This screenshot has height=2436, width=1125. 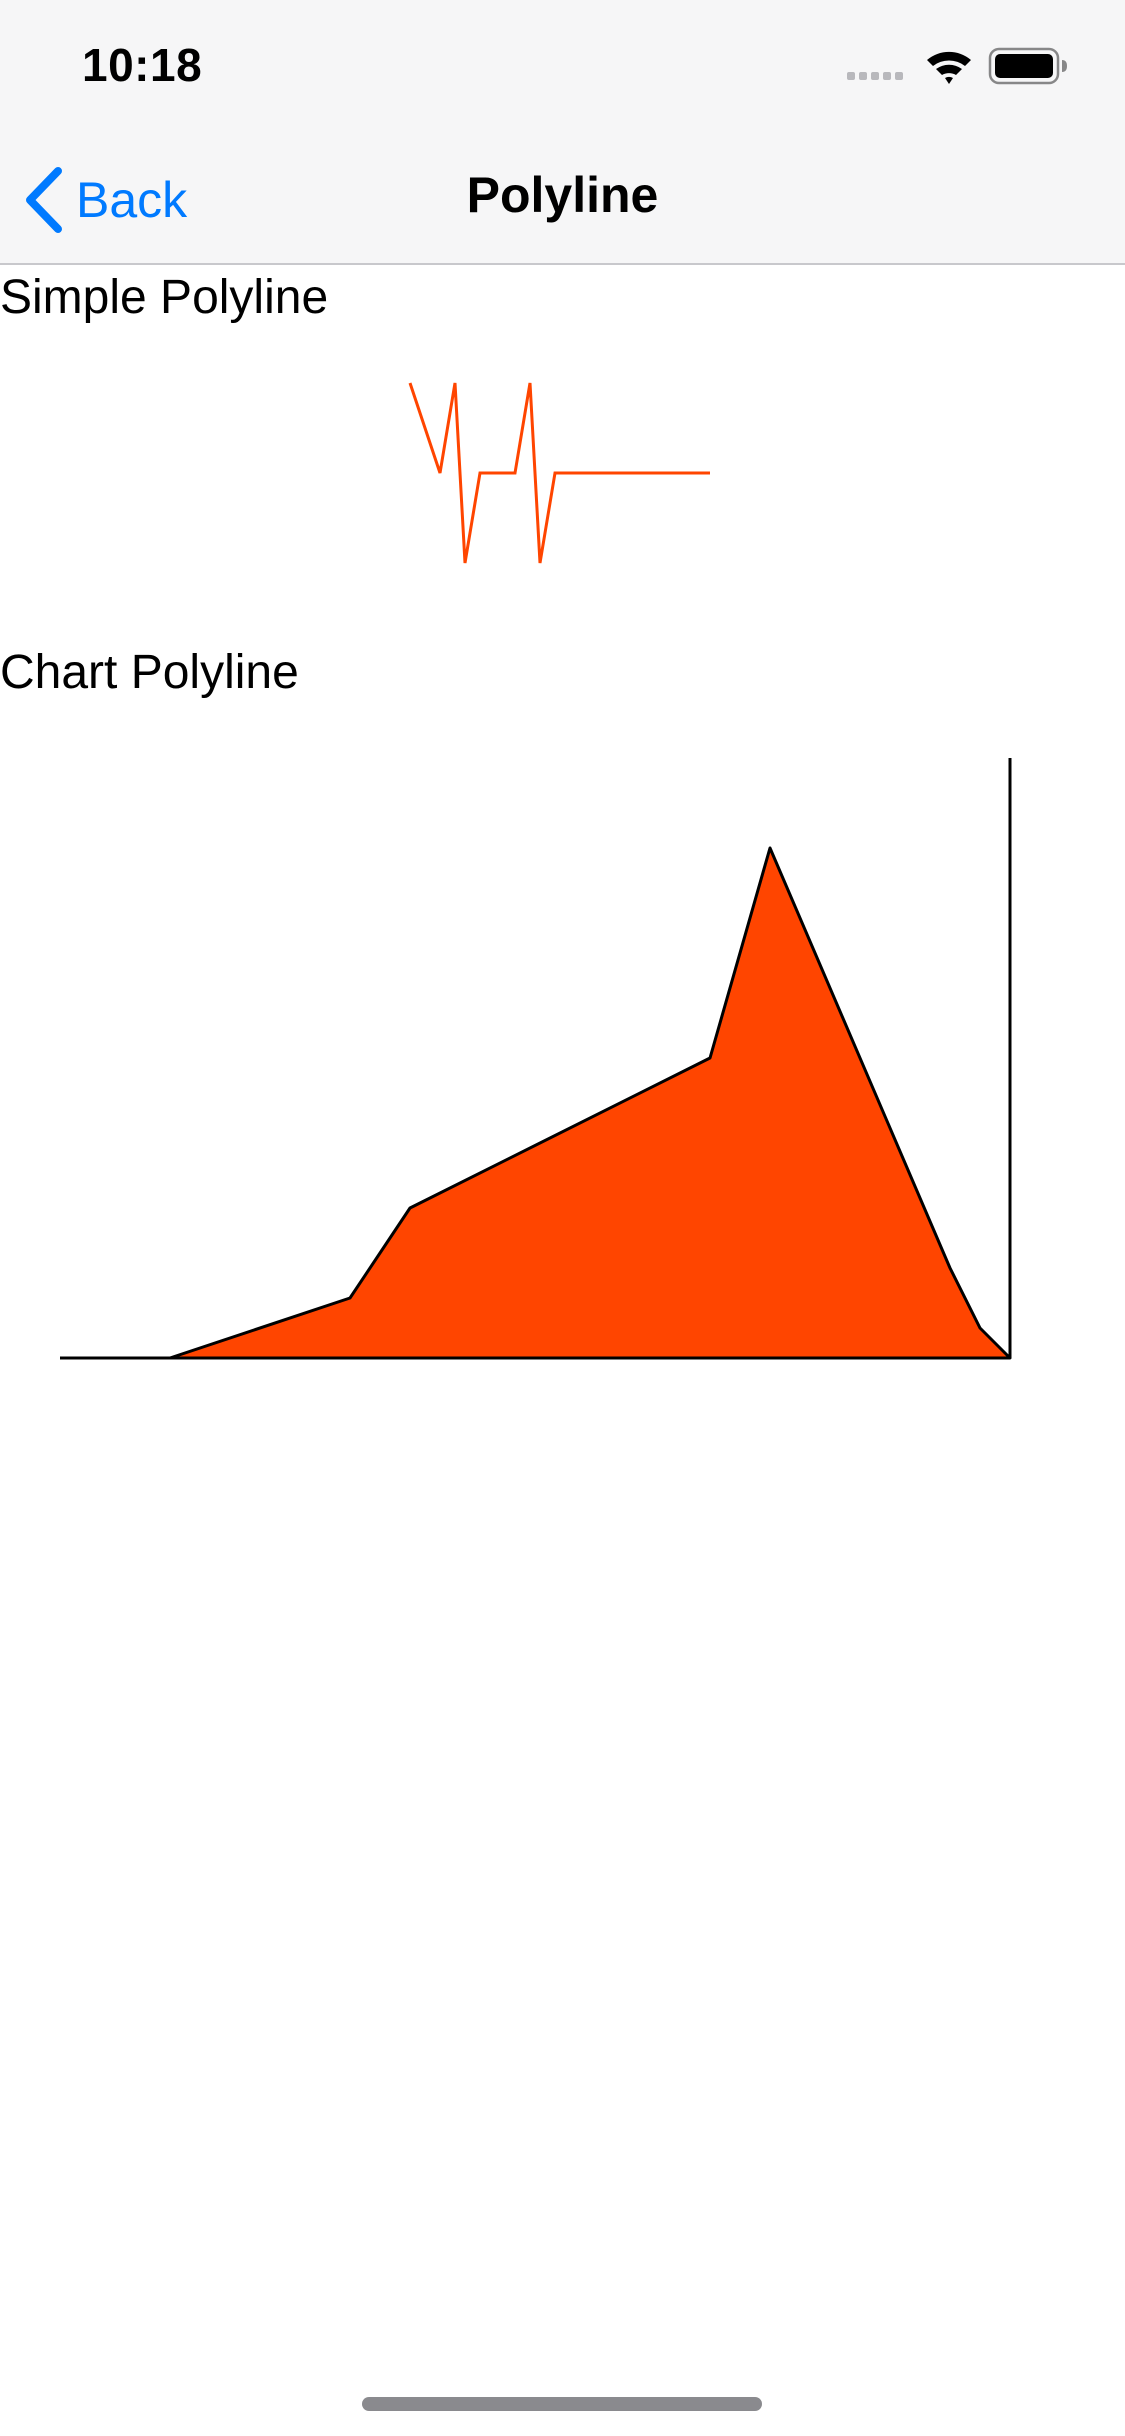 I want to click on status-icons, so click(x=957, y=66).